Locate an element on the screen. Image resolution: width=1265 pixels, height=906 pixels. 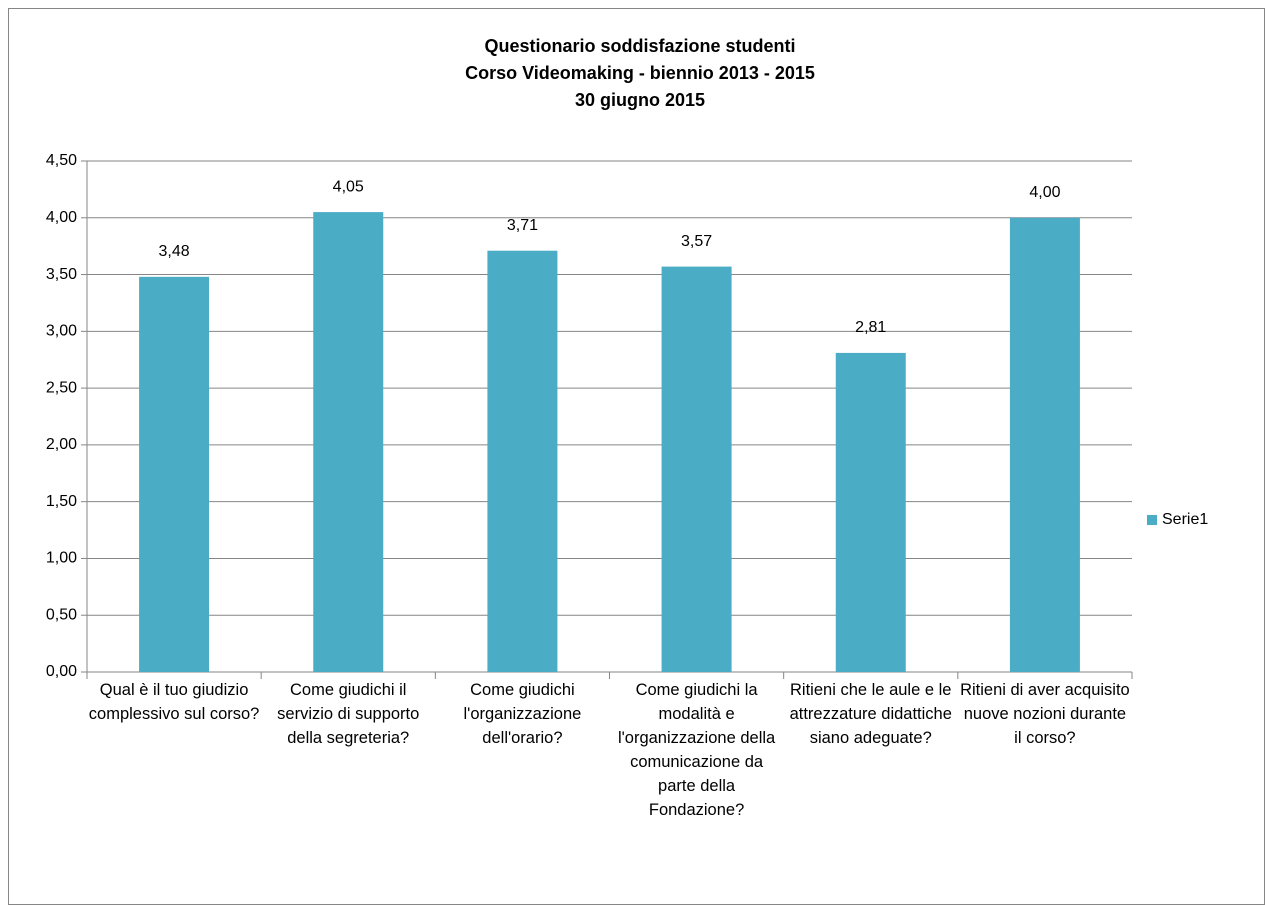
legend-label: Serie1 is located at coordinates (1185, 519).